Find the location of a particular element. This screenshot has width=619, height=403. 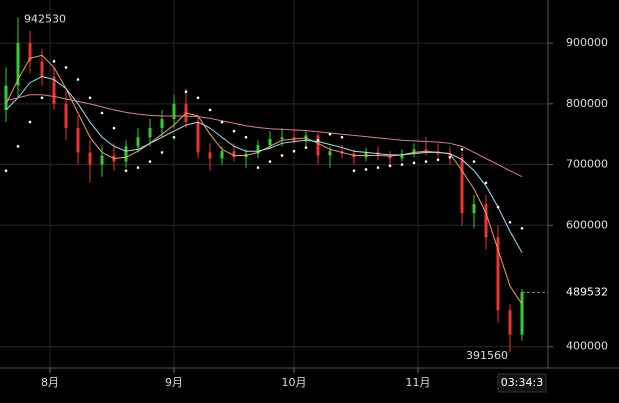

last-price-label: 489532 is located at coordinates (587, 291).